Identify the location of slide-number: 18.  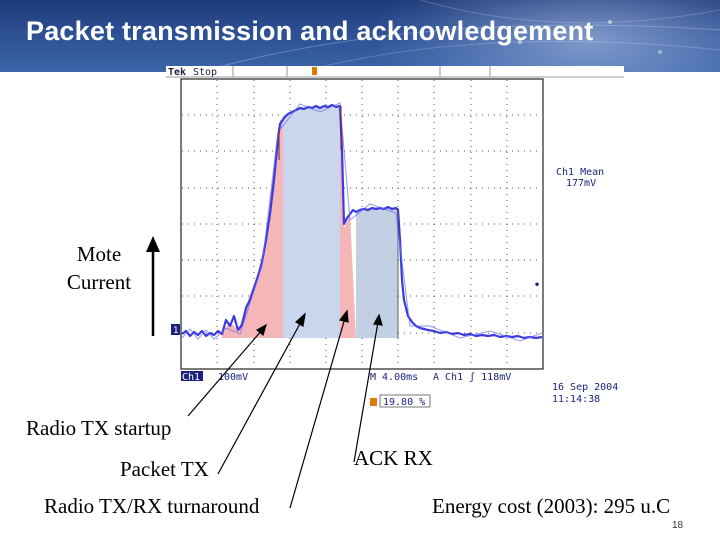
(678, 525).